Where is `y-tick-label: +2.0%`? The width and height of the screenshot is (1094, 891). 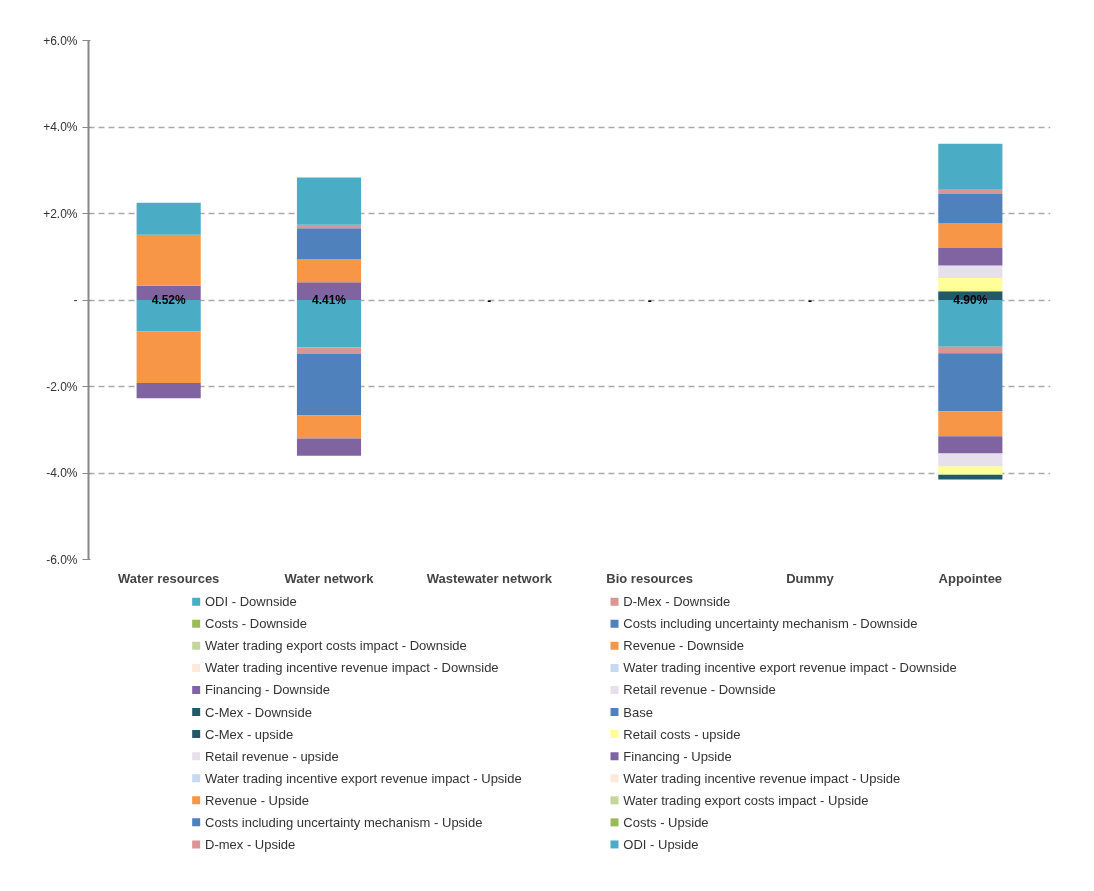 y-tick-label: +2.0% is located at coordinates (60, 213).